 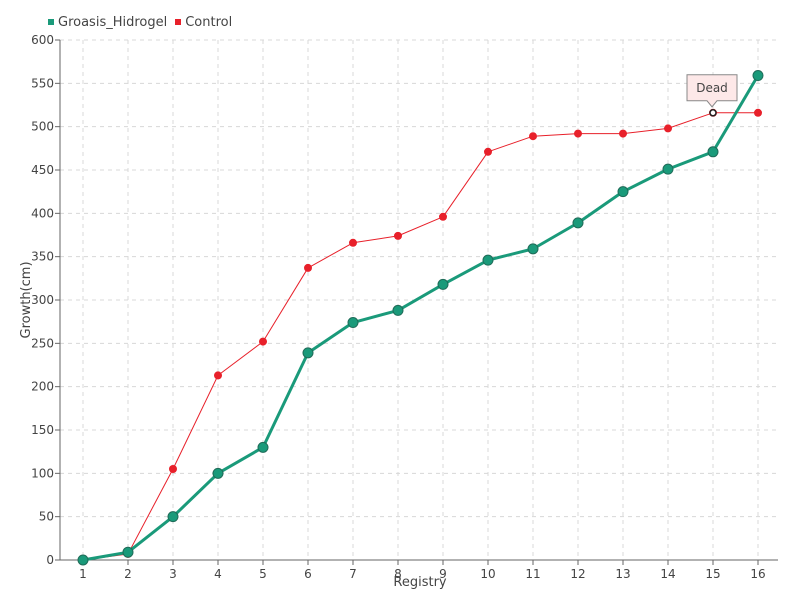 I want to click on x-tick-label: 15, so click(x=712, y=574).